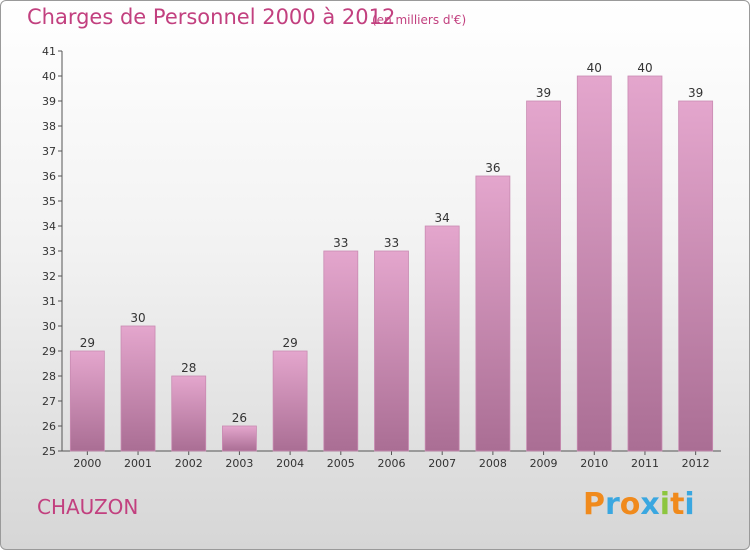 The image size is (750, 550). What do you see at coordinates (677, 504) in the screenshot?
I see `logo-letter: t` at bounding box center [677, 504].